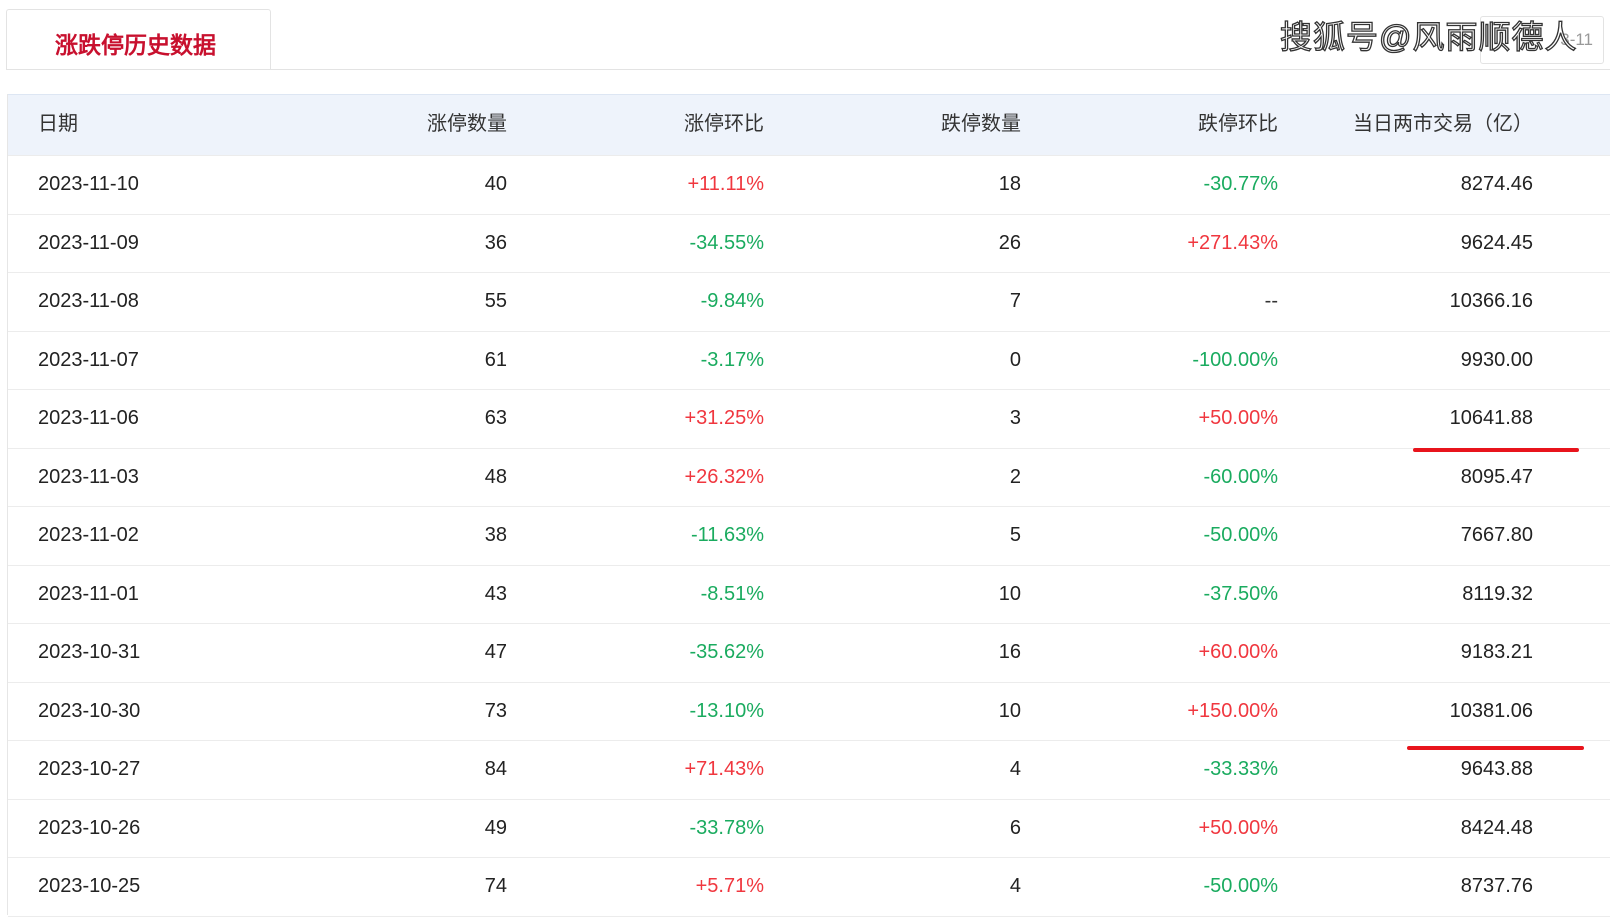 The image size is (1610, 917). I want to click on value-cell: 6, so click(1015, 827).